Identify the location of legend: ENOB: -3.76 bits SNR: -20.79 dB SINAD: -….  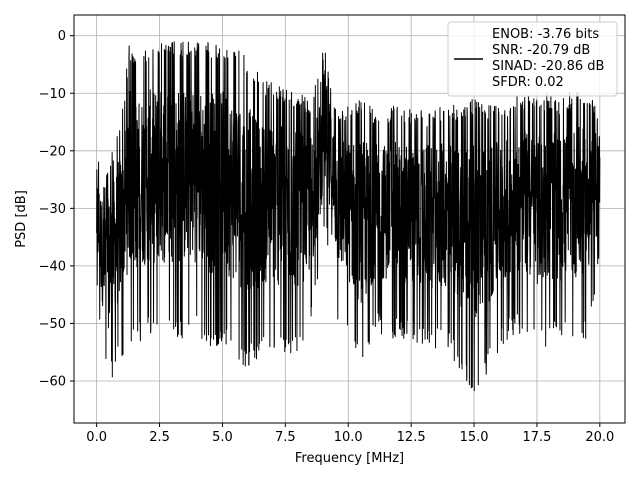
(532, 59).